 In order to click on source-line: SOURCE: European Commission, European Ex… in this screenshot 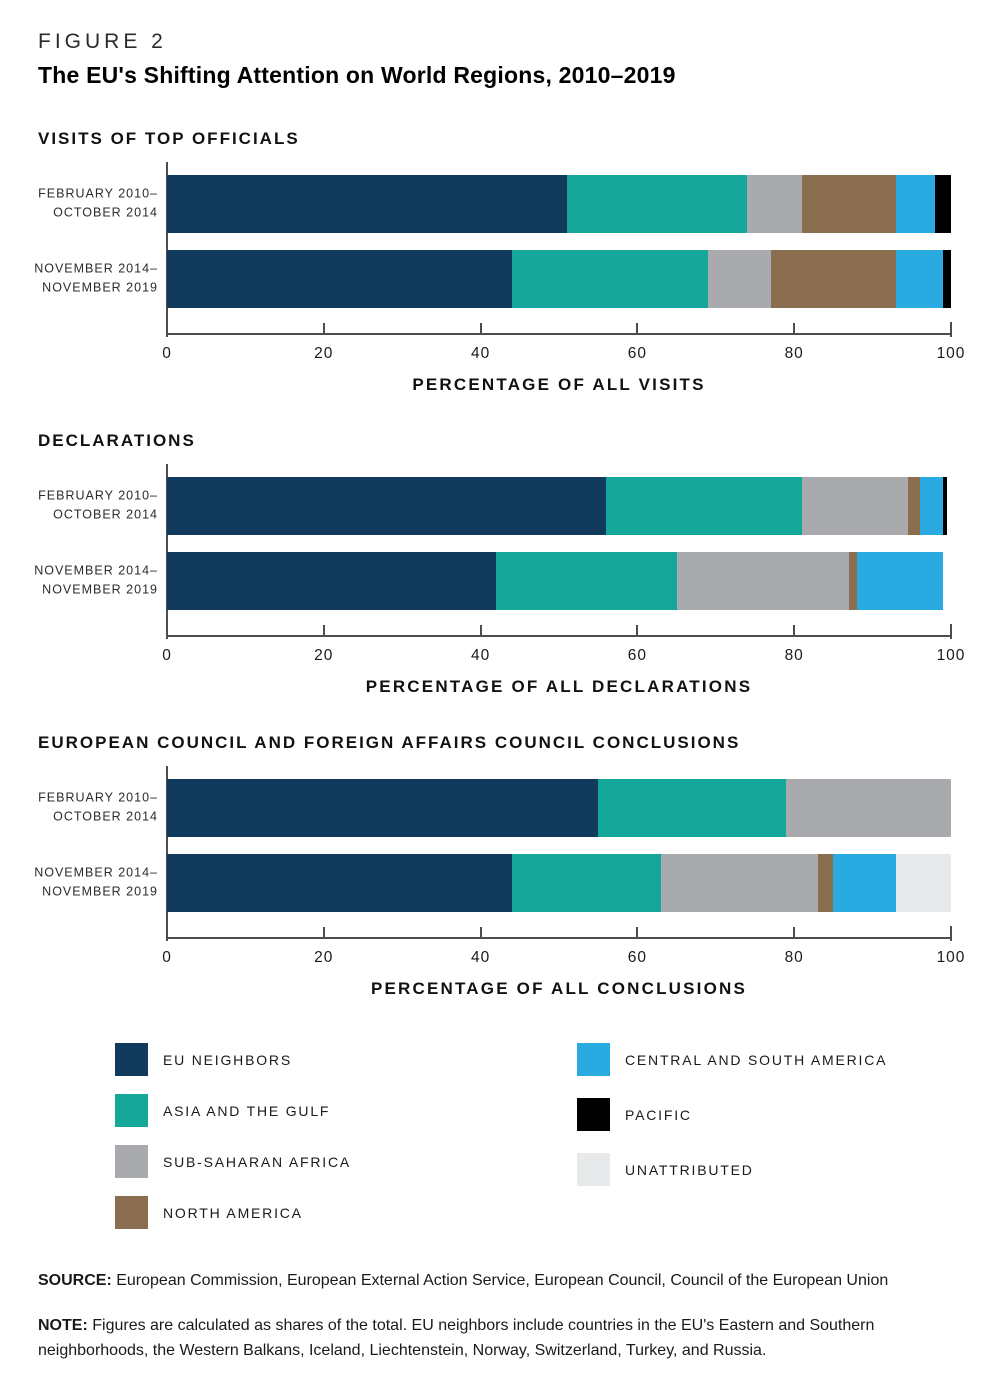, I will do `click(504, 1280)`.